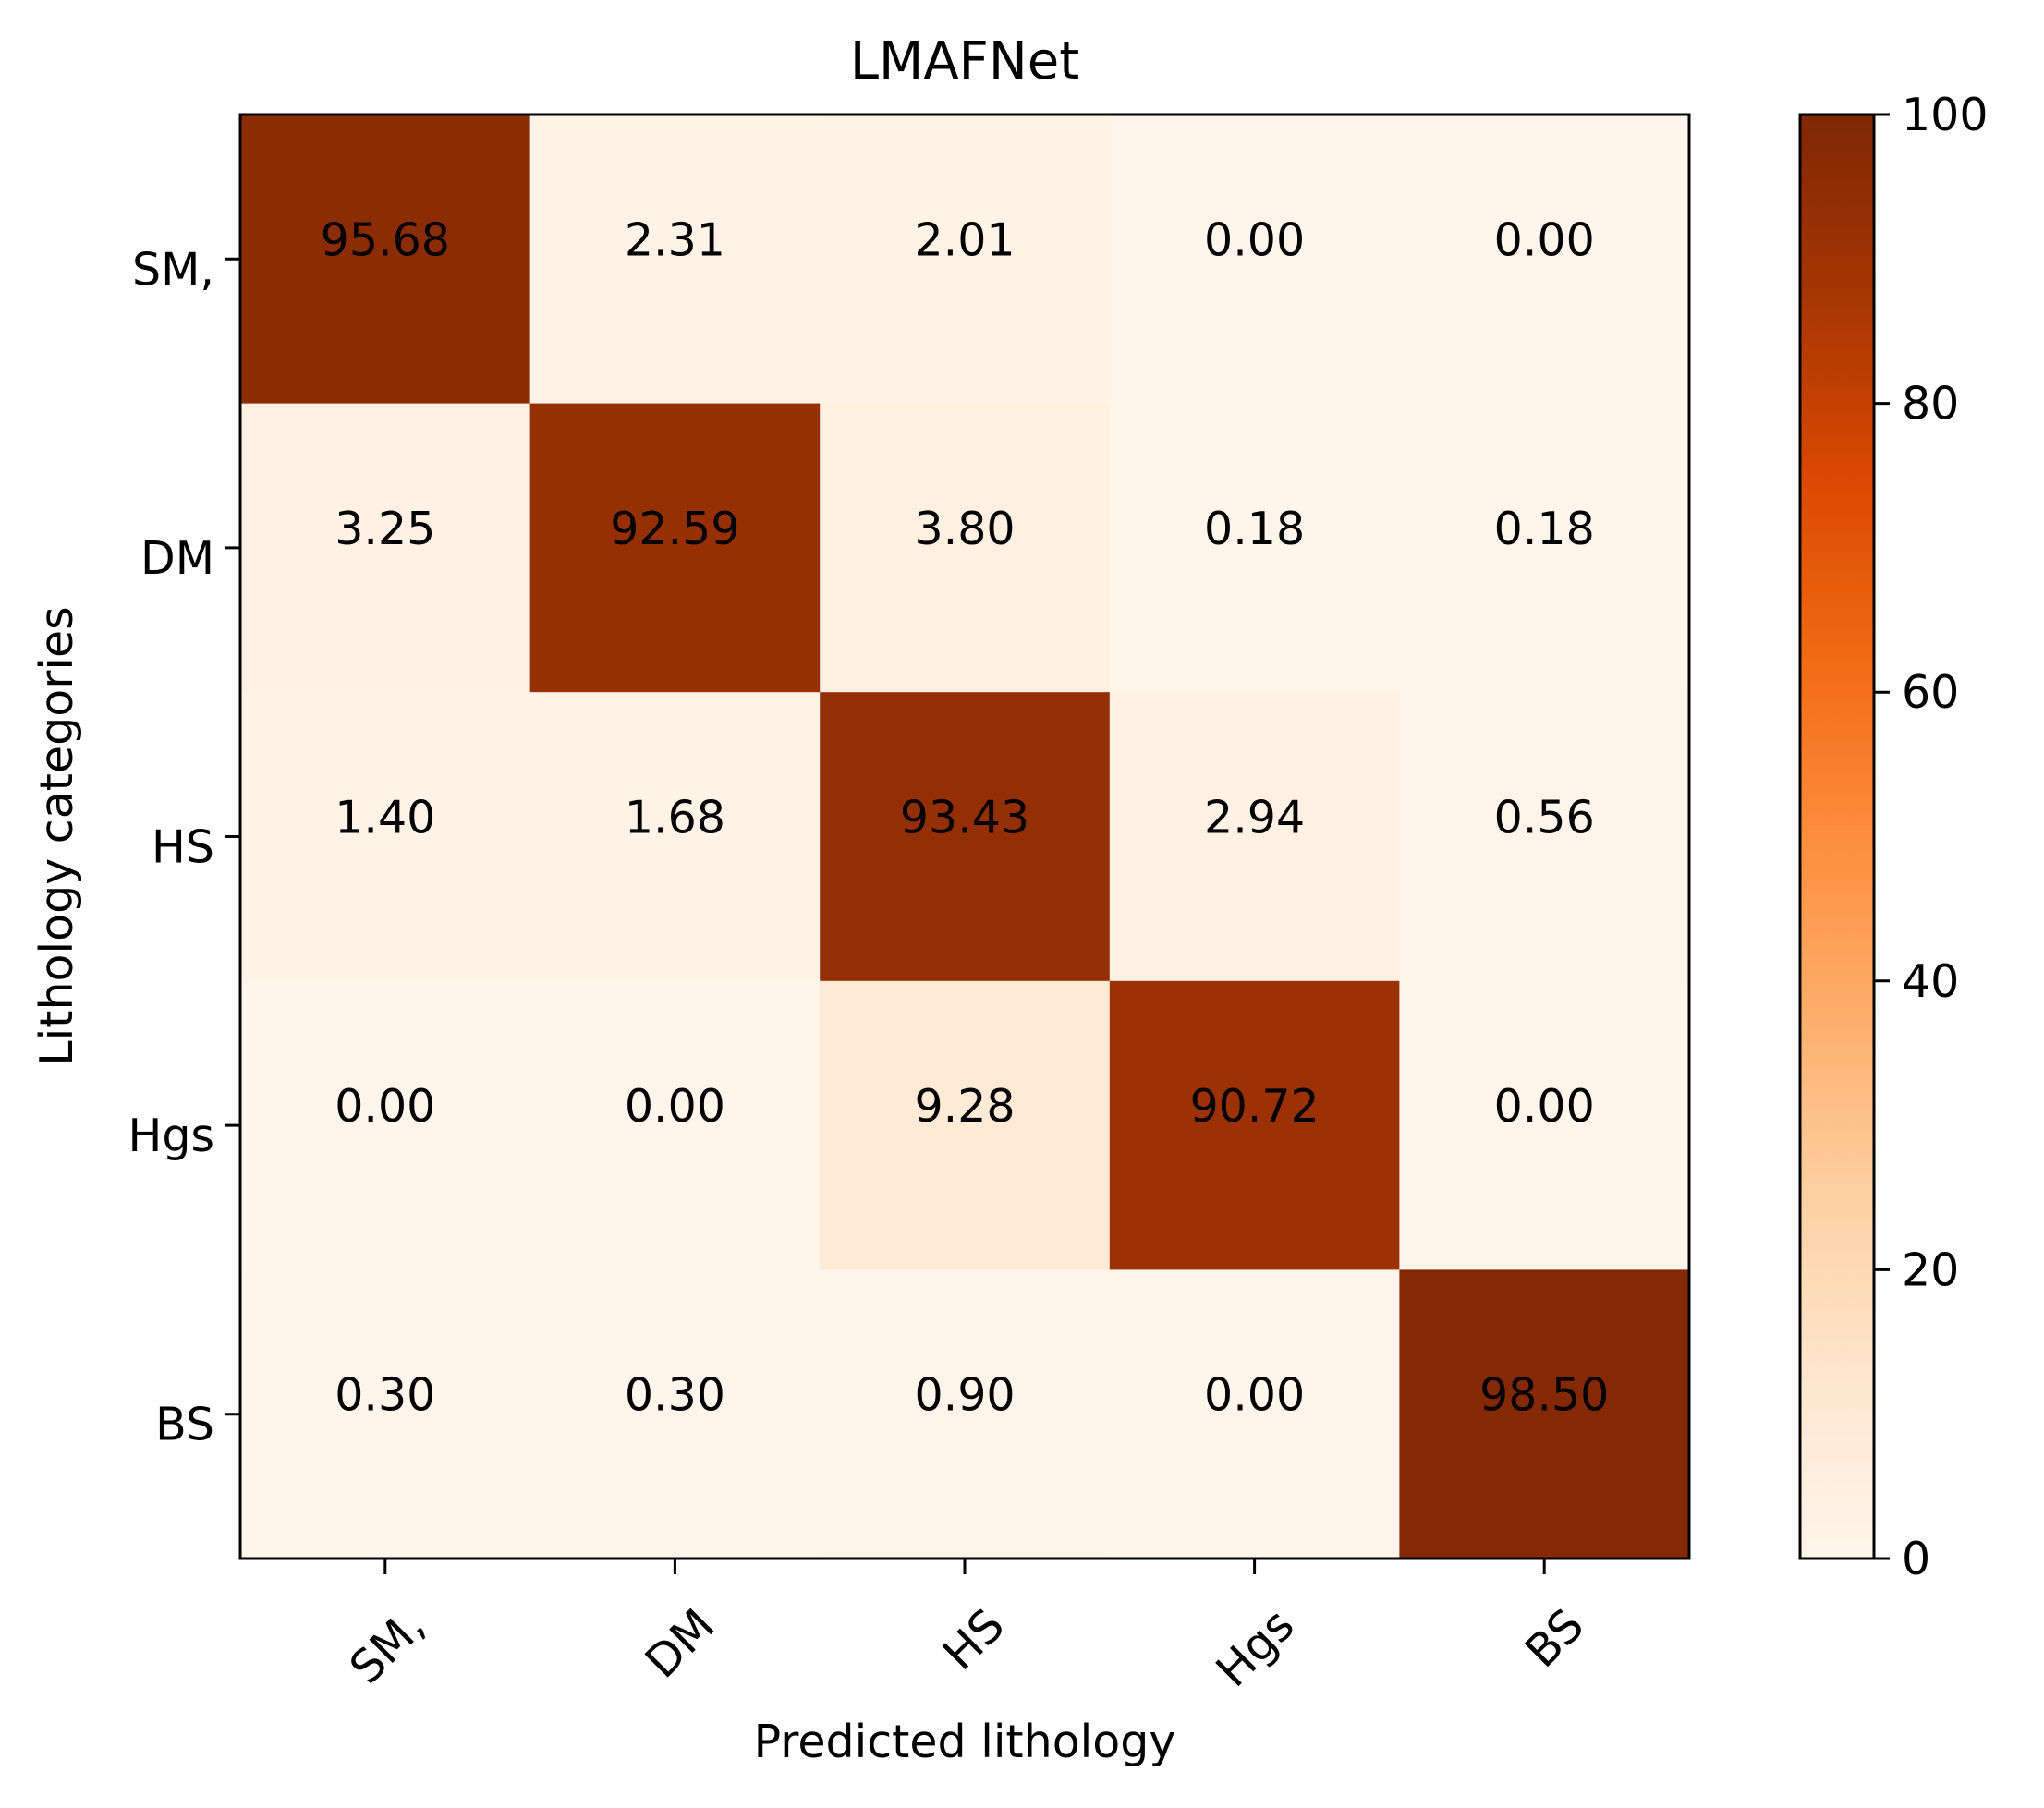 The height and width of the screenshot is (1808, 2044). I want to click on cell-value-label: 98.50, so click(1544, 1396).